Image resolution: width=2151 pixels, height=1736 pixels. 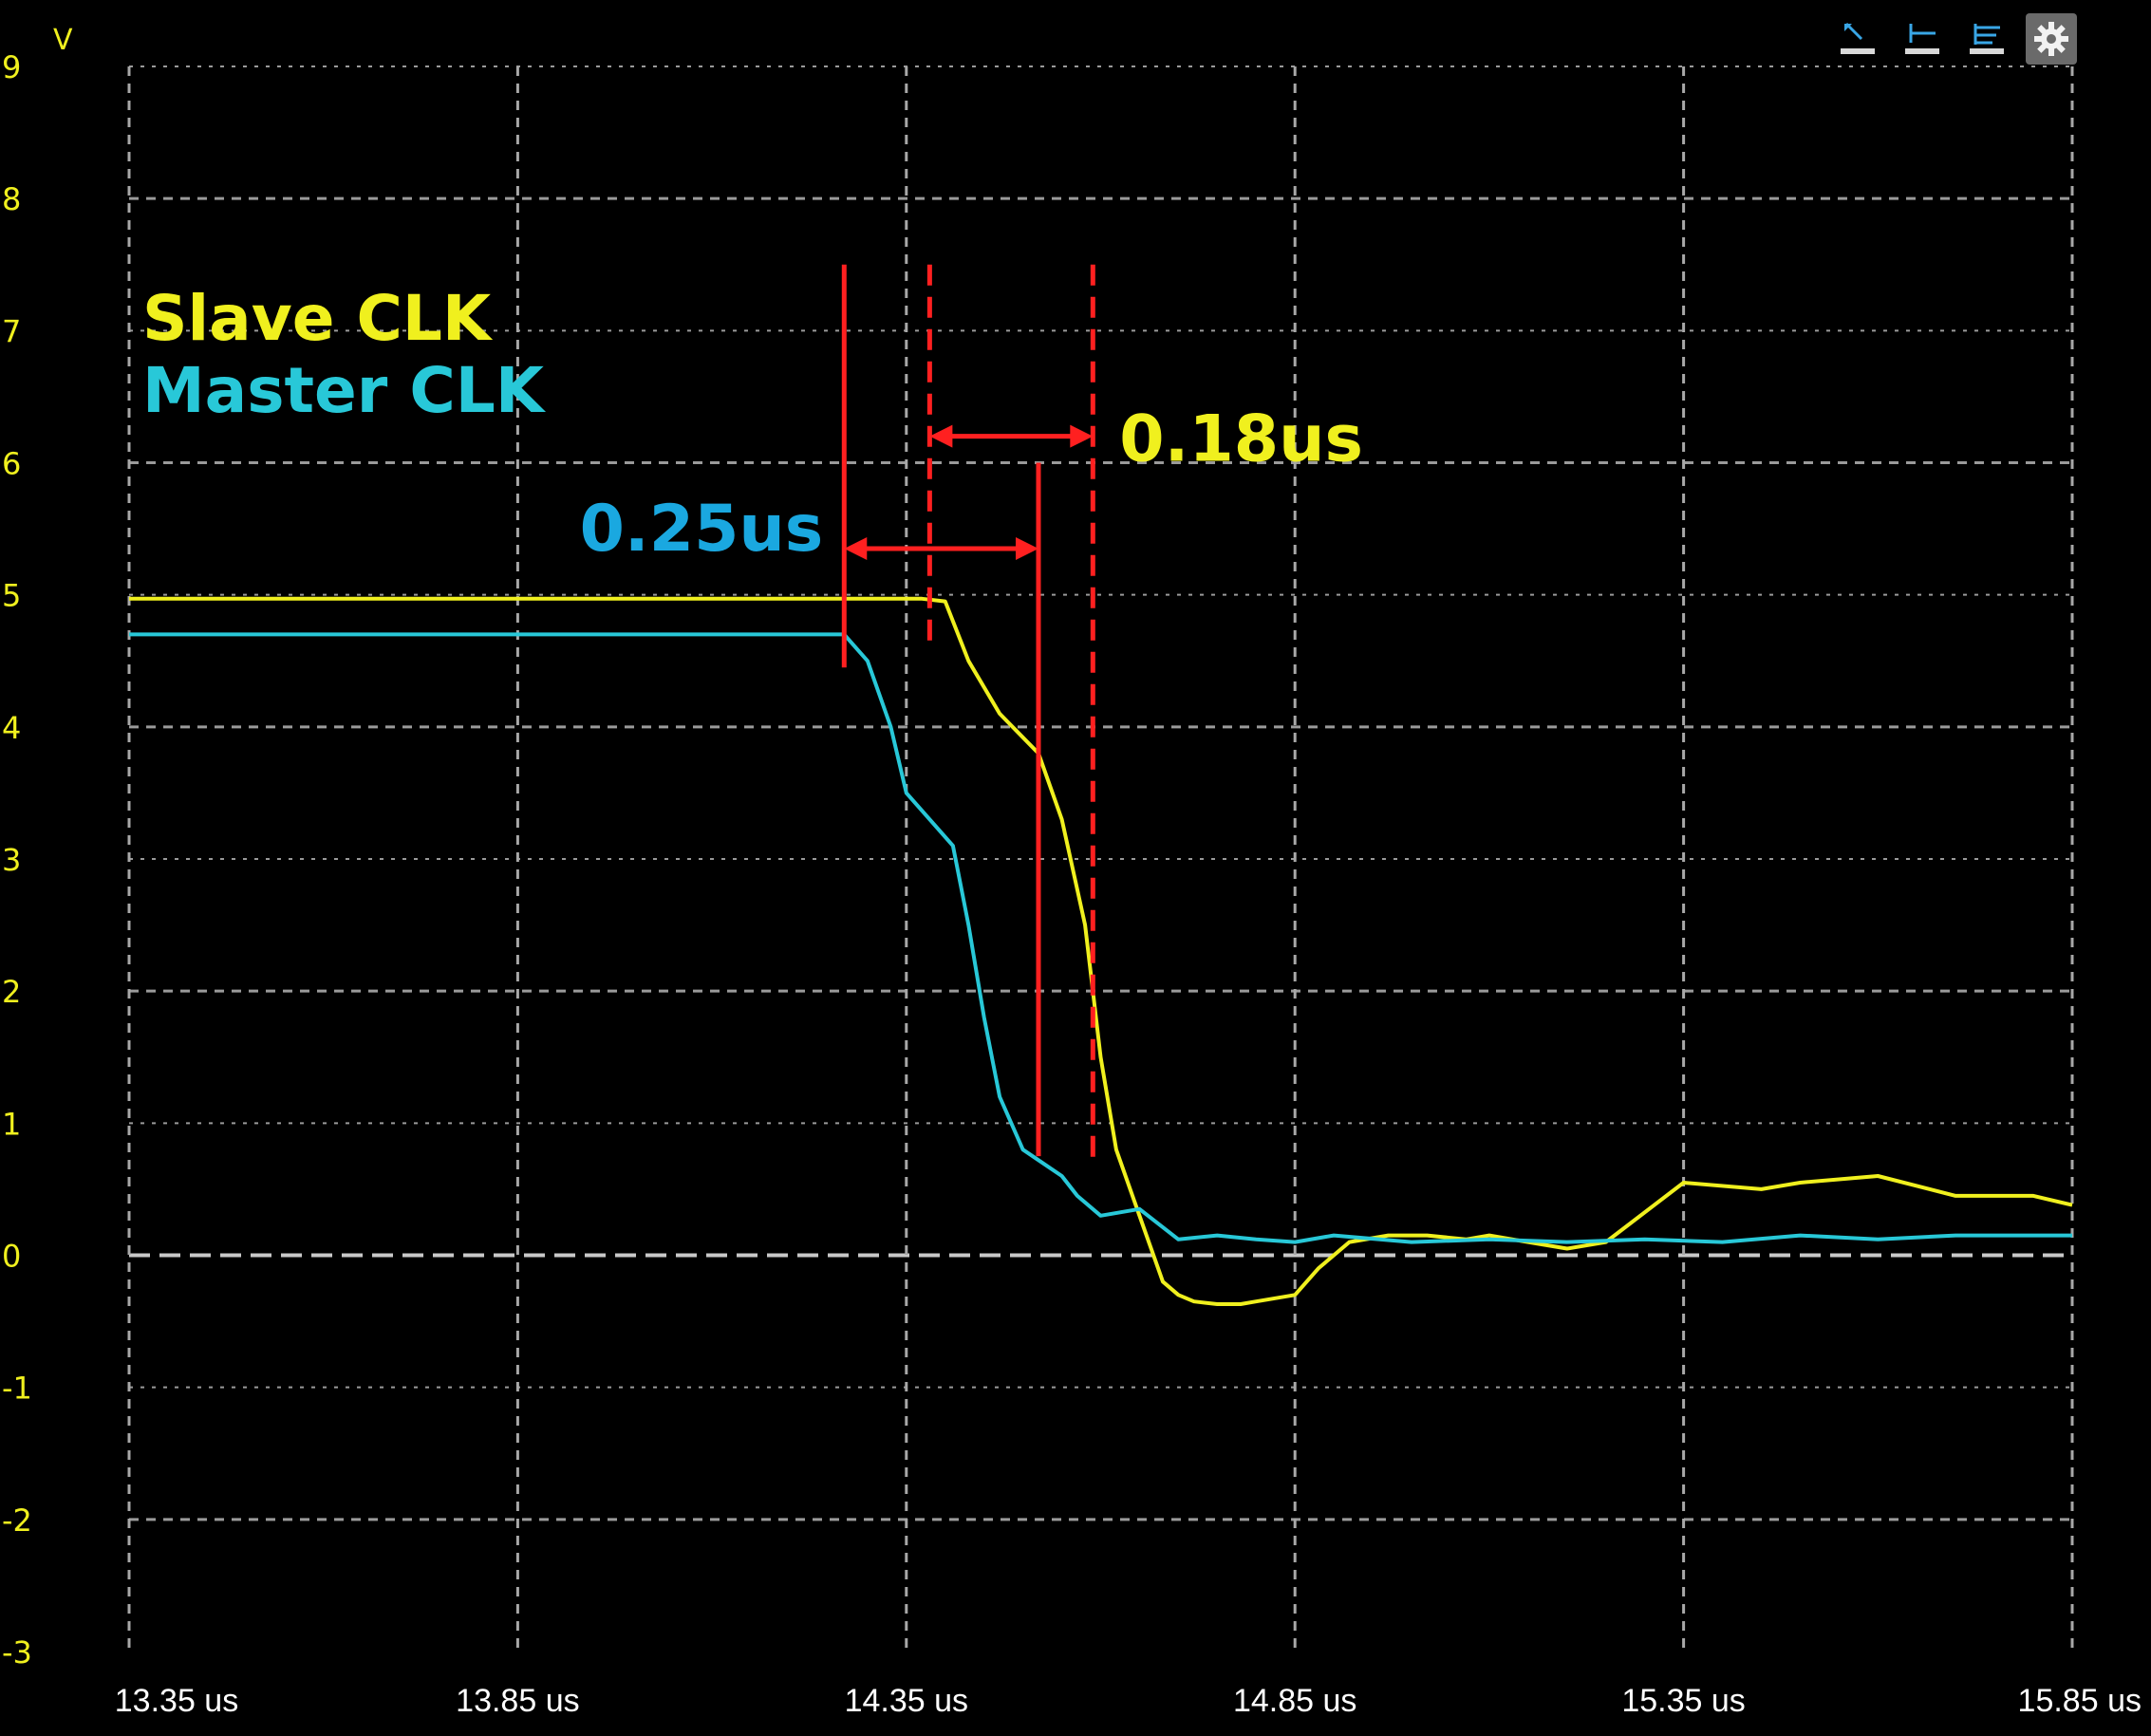 What do you see at coordinates (906, 1701) in the screenshot?
I see `x-tick-label: 14.35 us` at bounding box center [906, 1701].